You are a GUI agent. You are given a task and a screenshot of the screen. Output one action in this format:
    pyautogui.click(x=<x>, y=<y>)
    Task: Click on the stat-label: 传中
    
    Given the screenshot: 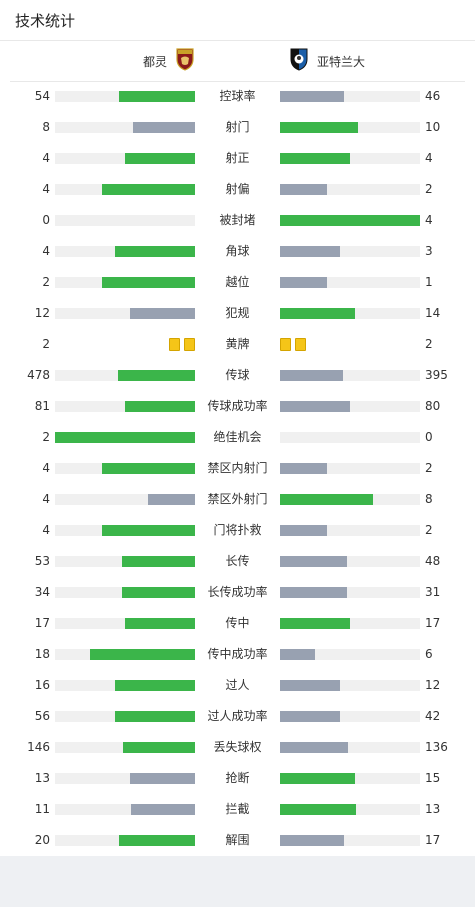 What is the action you would take?
    pyautogui.click(x=237, y=623)
    